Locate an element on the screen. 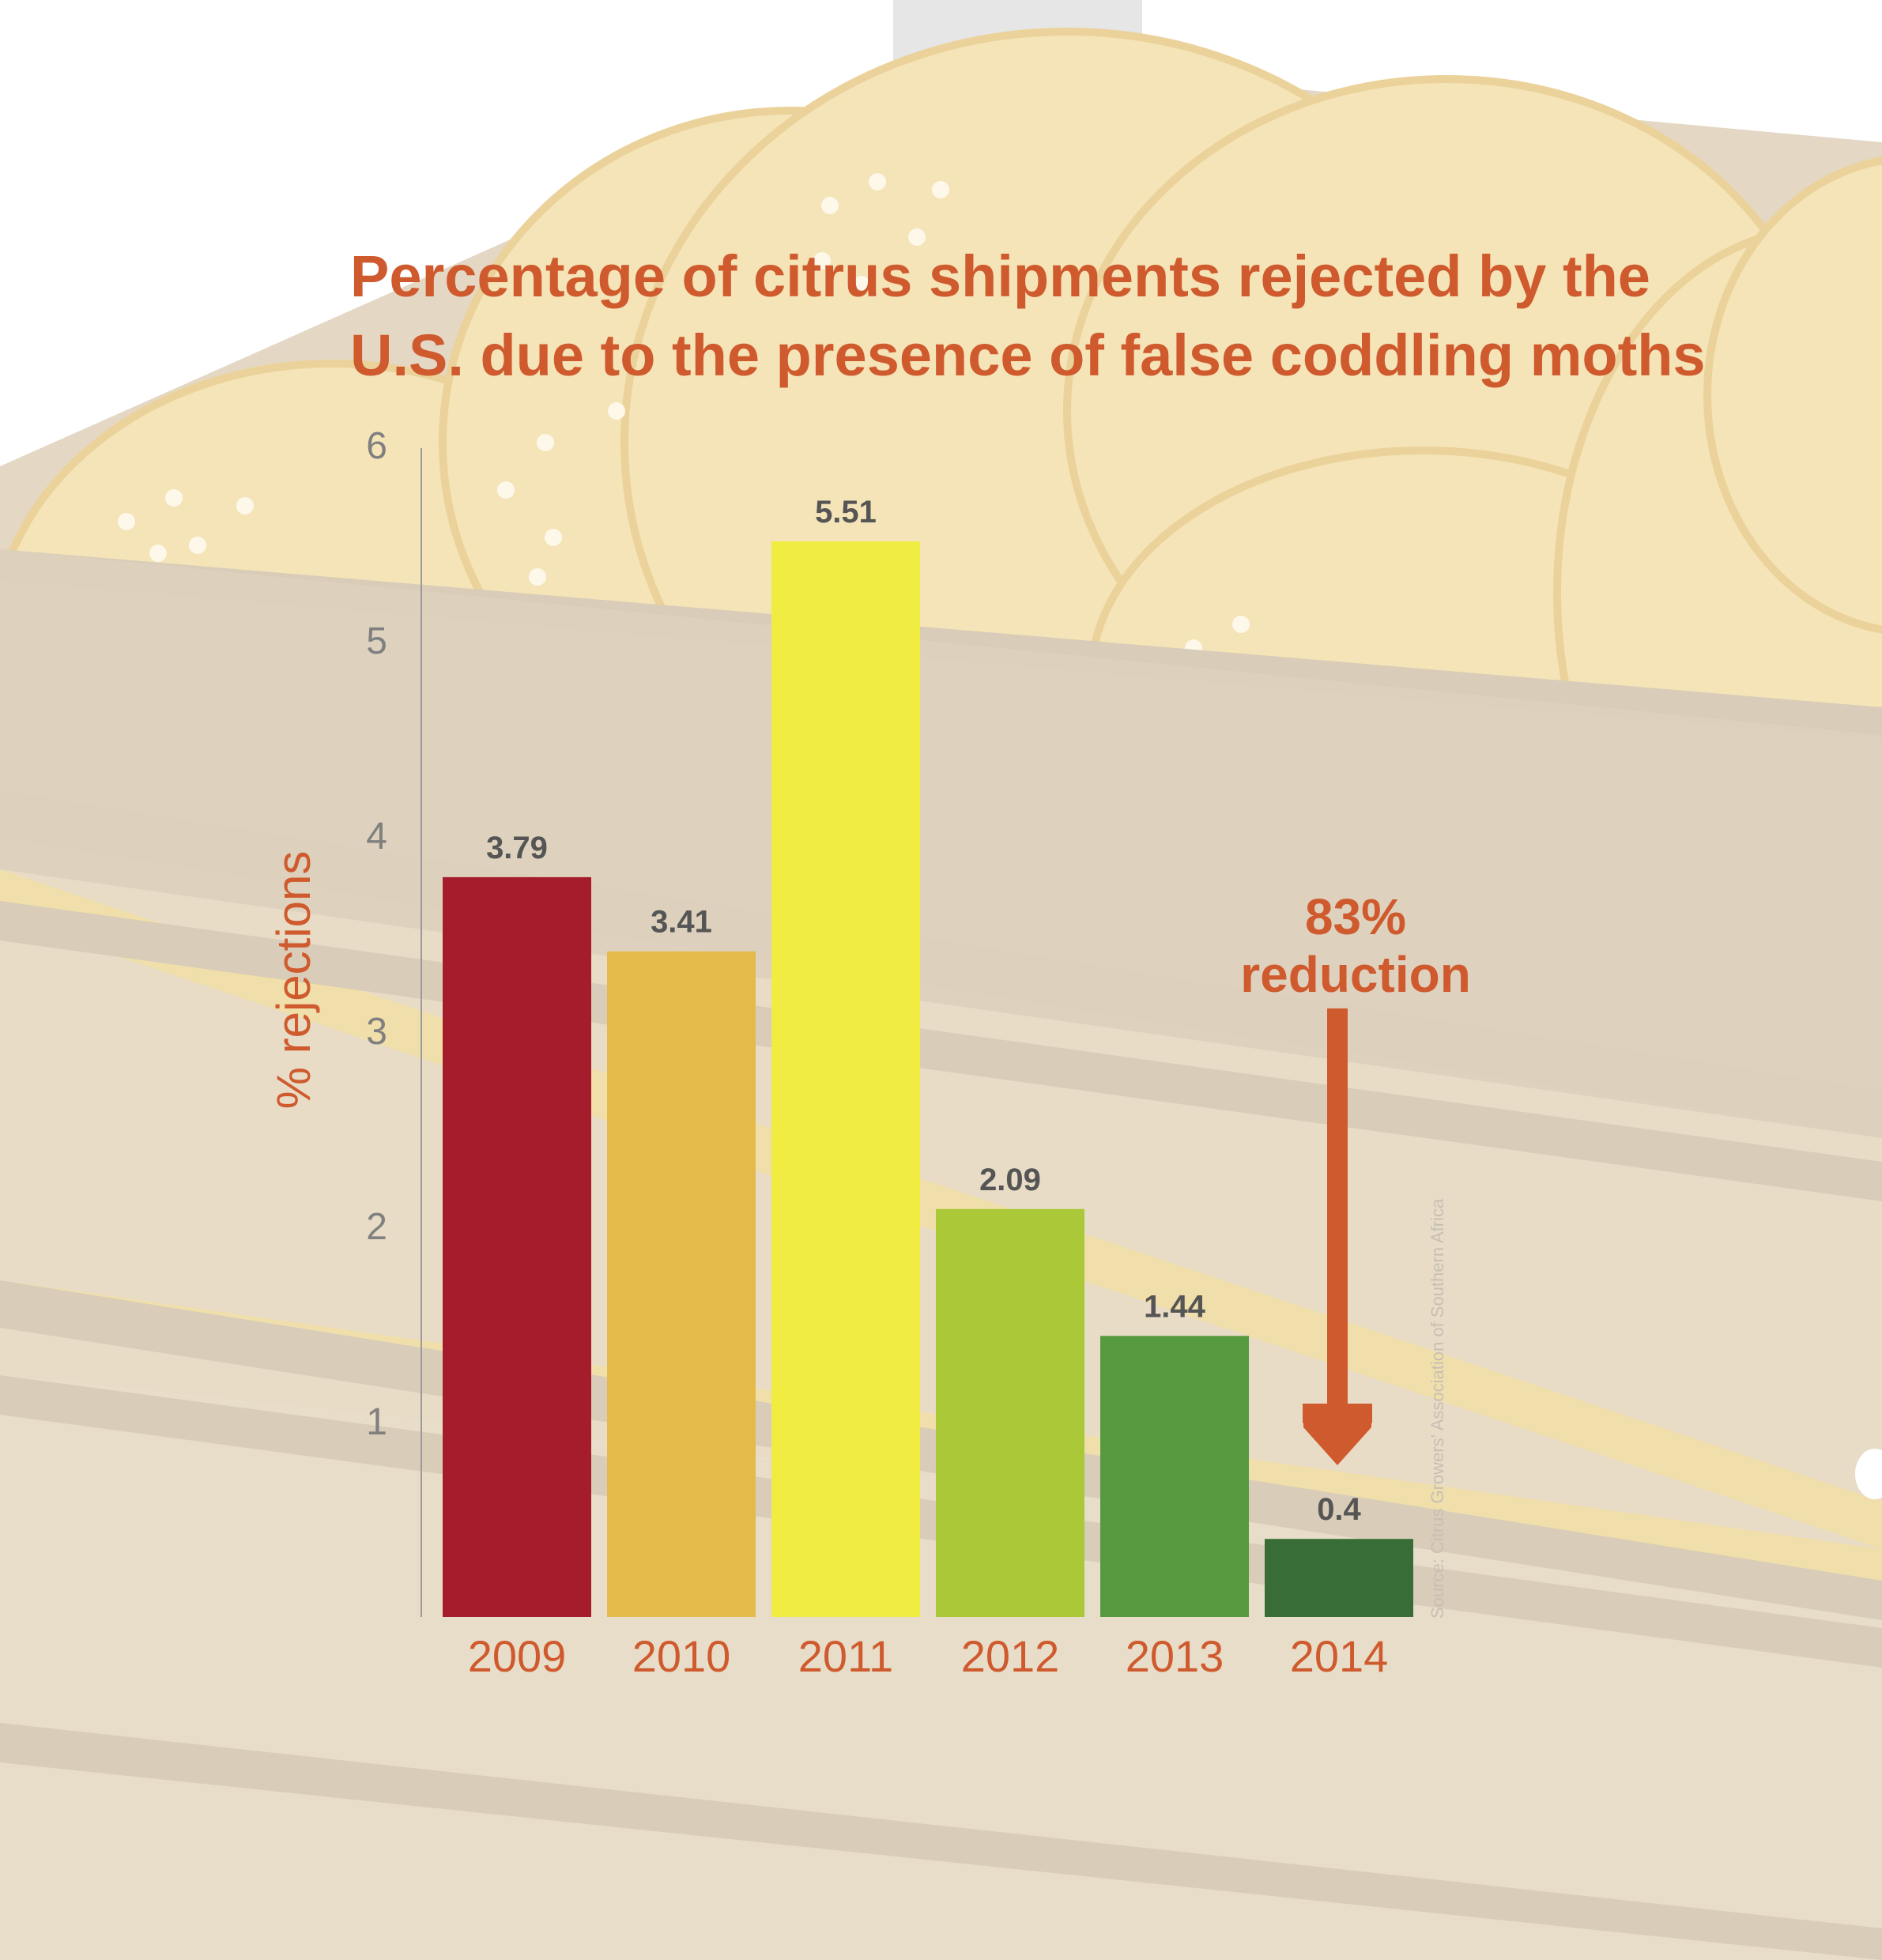 The image size is (1882, 1960). y-tick-label: 3 is located at coordinates (377, 1032).